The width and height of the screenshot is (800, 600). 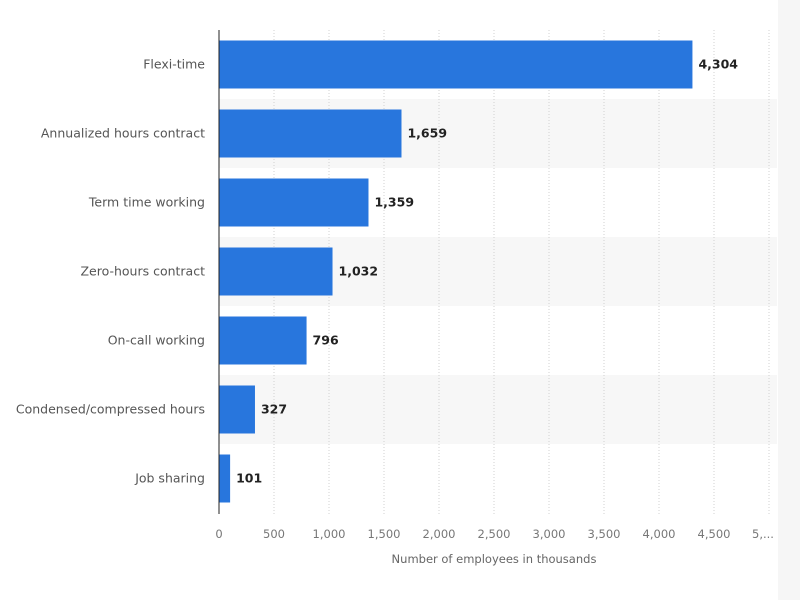 I want to click on category-label: Annualized hours contract, so click(x=123, y=133).